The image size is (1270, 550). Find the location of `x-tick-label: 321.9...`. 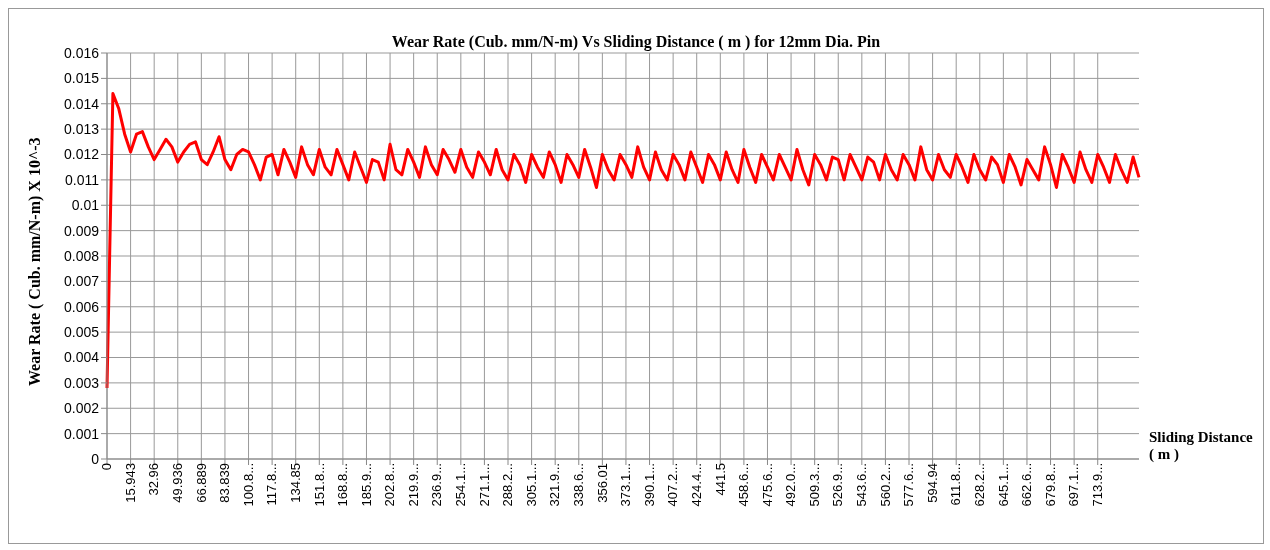

x-tick-label: 321.9... is located at coordinates (555, 485).